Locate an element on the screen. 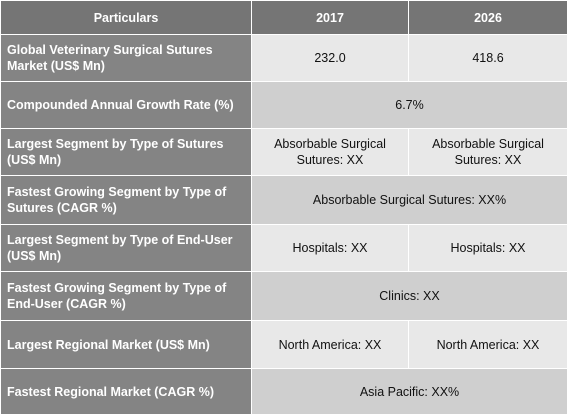 This screenshot has height=415, width=567. value-merged: Asia Pacific: XX% is located at coordinates (409, 392).